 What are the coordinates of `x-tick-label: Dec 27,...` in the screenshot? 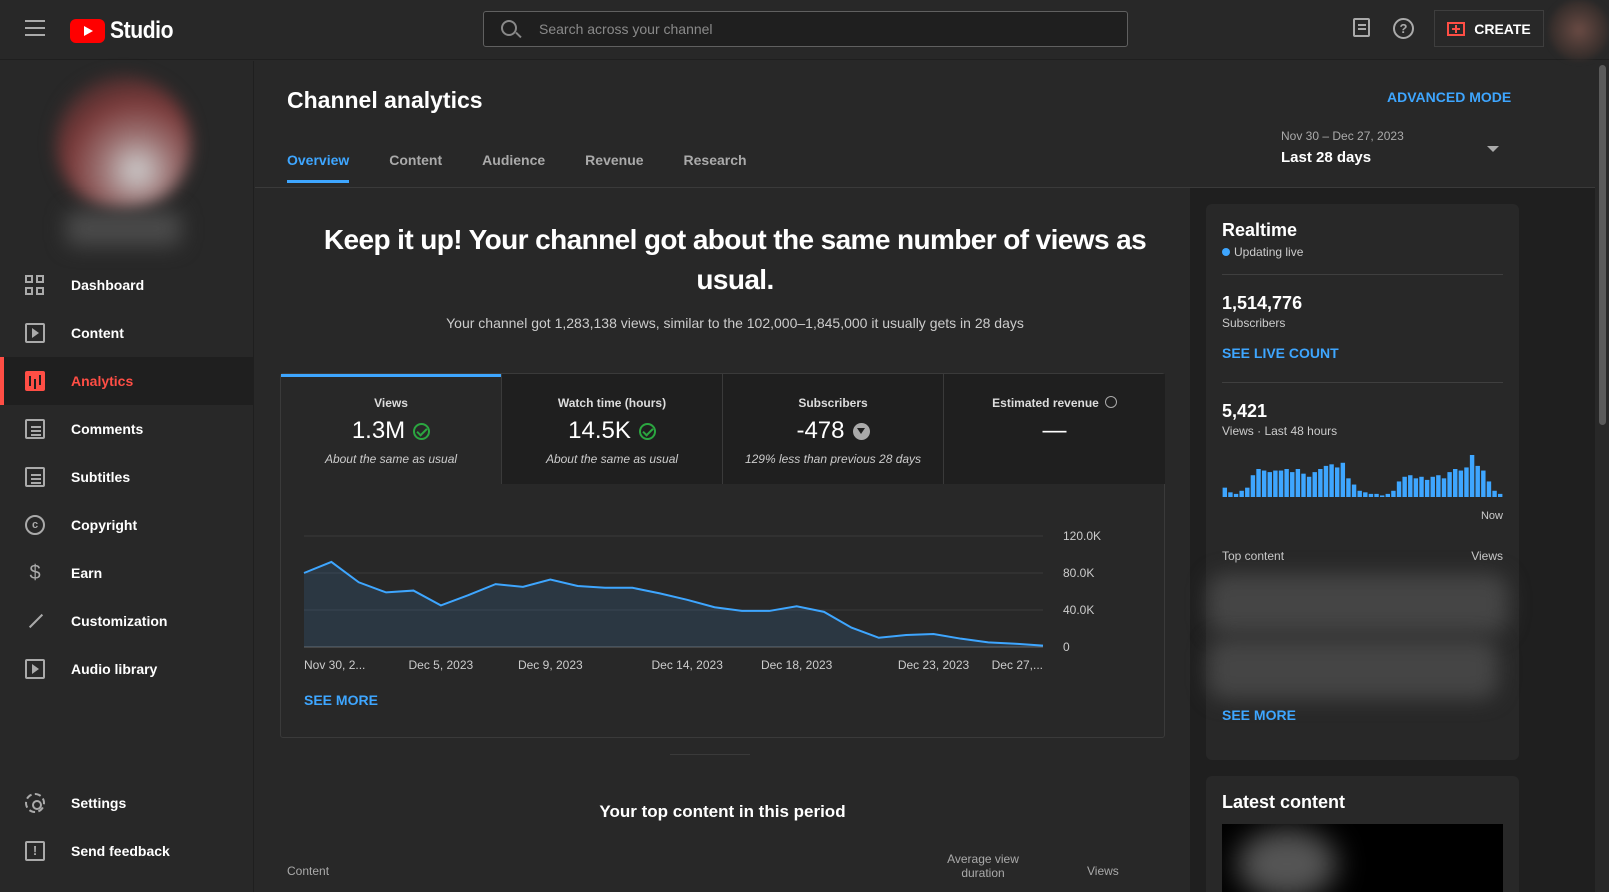 It's located at (1017, 665).